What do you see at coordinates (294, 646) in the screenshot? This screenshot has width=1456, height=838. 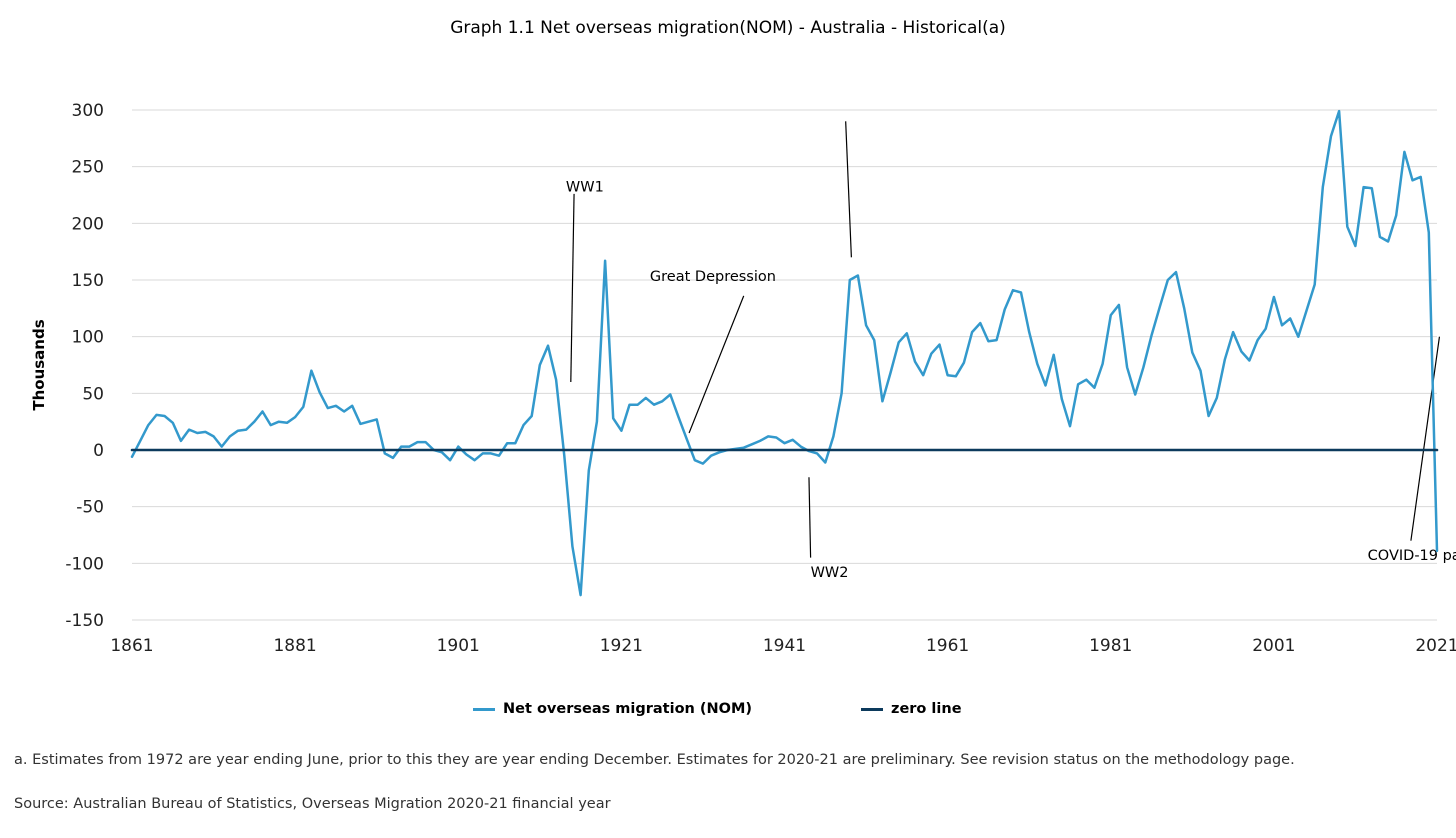 I see `x-tick-label: 1881` at bounding box center [294, 646].